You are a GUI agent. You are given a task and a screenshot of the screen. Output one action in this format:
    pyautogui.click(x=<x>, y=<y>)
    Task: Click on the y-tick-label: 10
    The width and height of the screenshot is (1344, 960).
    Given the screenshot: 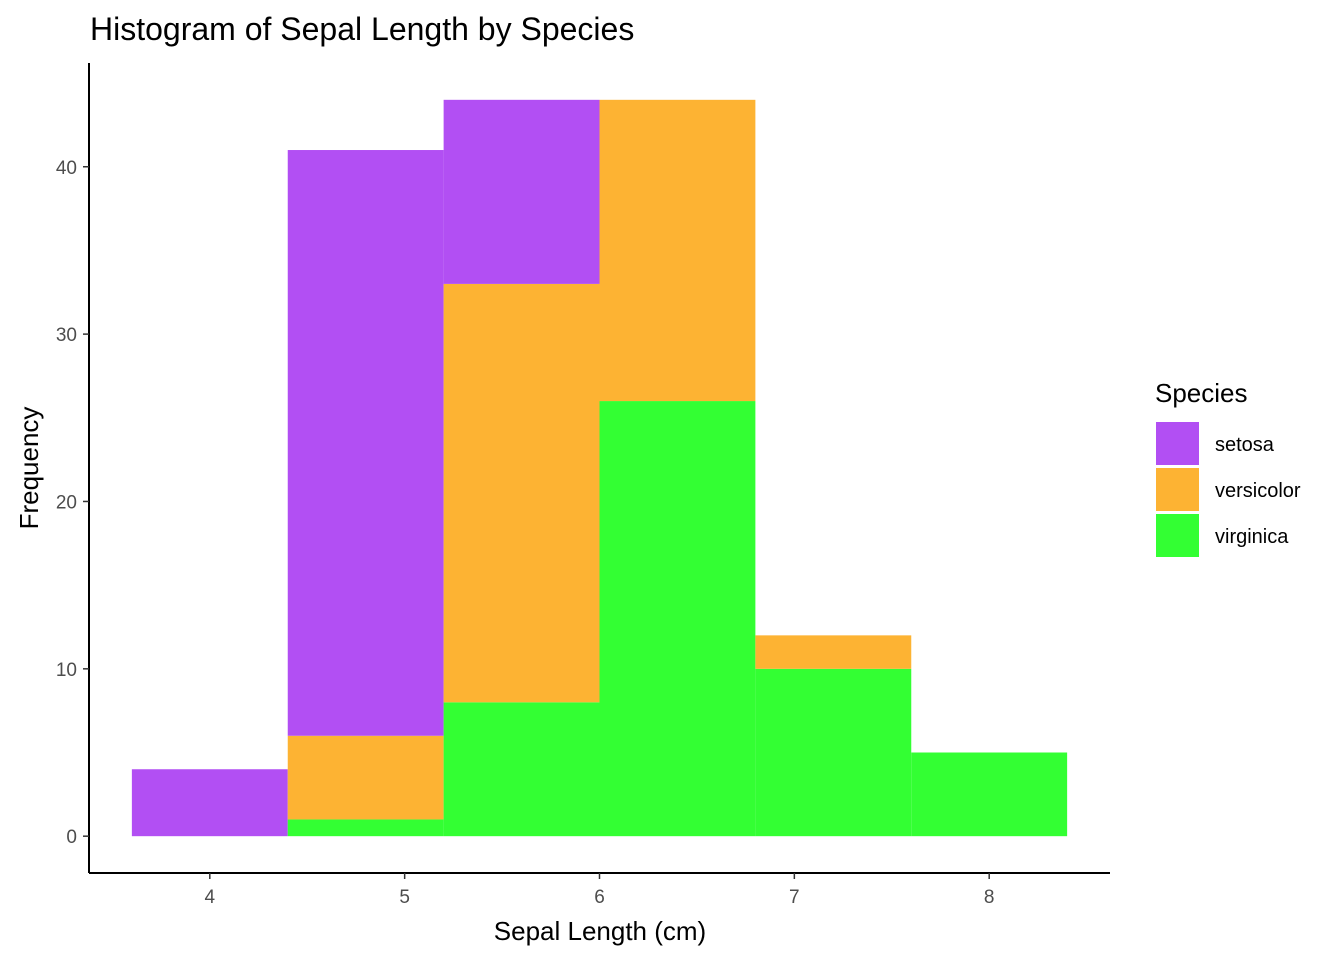 What is the action you would take?
    pyautogui.click(x=66, y=670)
    